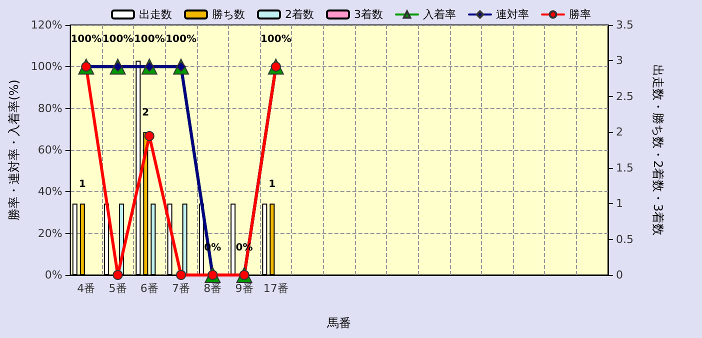 Image resolution: width=702 pixels, height=338 pixels. What do you see at coordinates (213, 288) in the screenshot?
I see `x-tick-label: 8番` at bounding box center [213, 288].